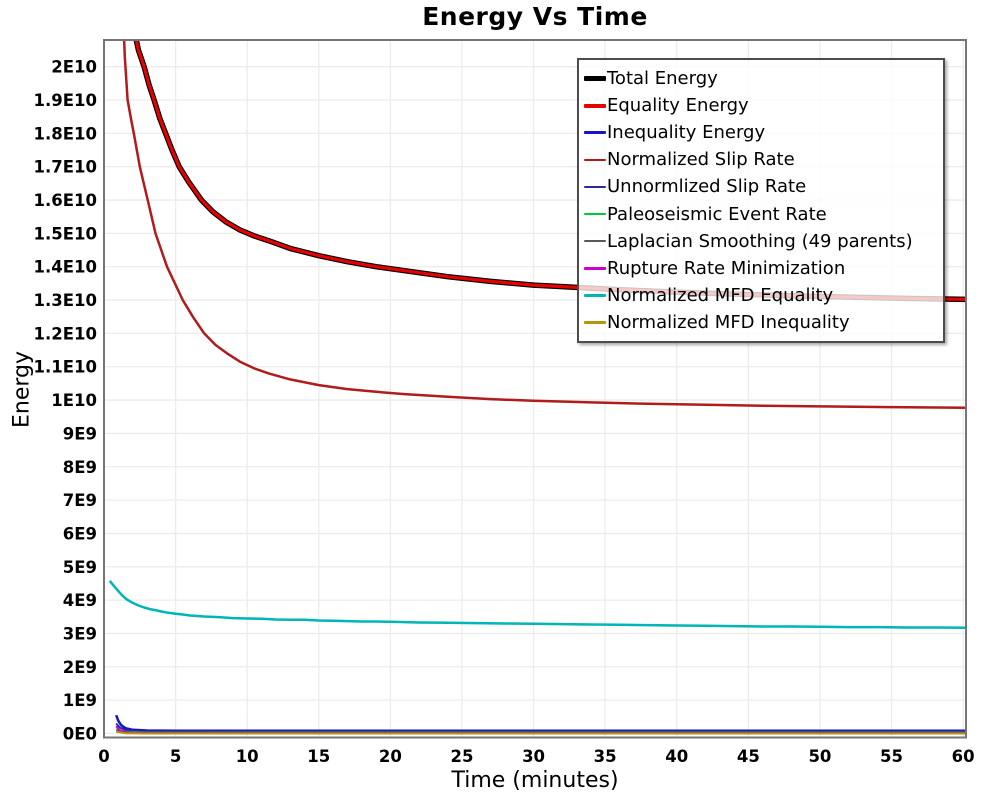 This screenshot has width=1000, height=800. Describe the element at coordinates (676, 756) in the screenshot. I see `x-tick-label: 40` at that location.